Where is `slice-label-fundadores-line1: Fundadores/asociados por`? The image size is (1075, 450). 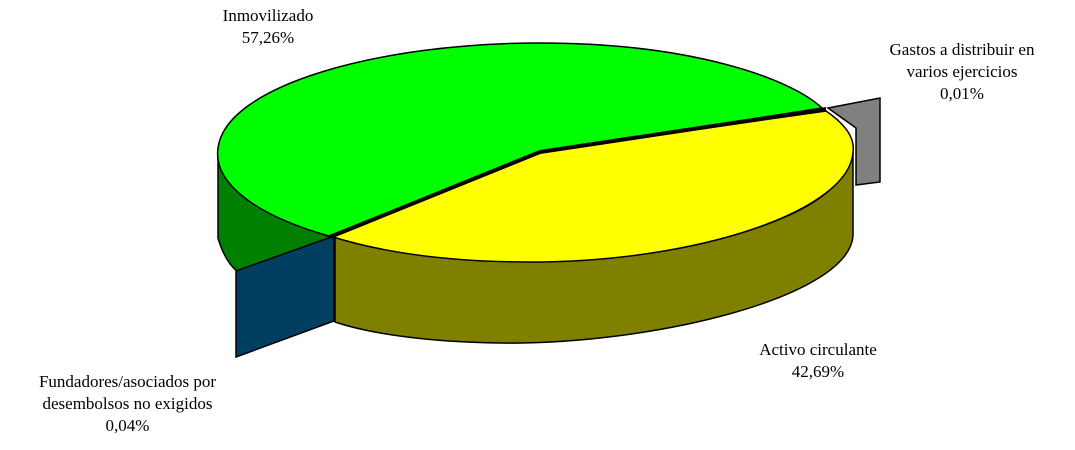 slice-label-fundadores-line1: Fundadores/asociados por is located at coordinates (127, 381).